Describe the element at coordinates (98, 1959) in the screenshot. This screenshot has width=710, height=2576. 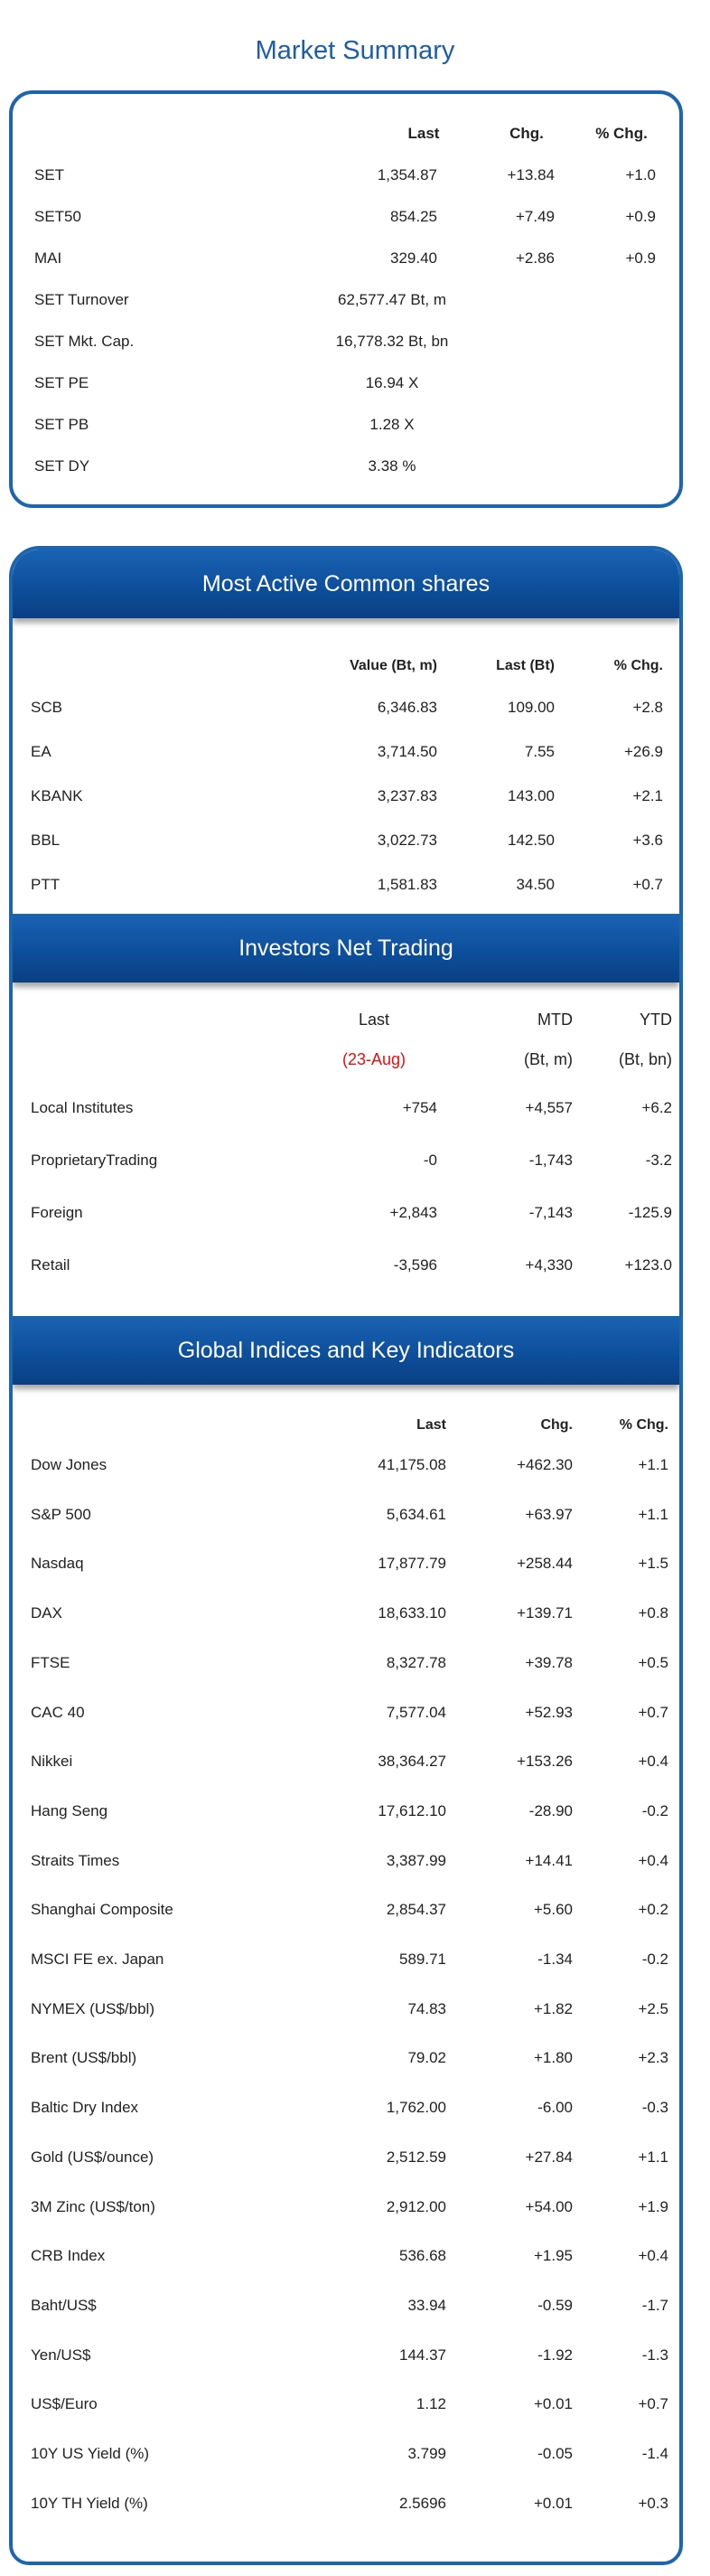
I see `global-row-name: MSCI FE ex. Japan` at that location.